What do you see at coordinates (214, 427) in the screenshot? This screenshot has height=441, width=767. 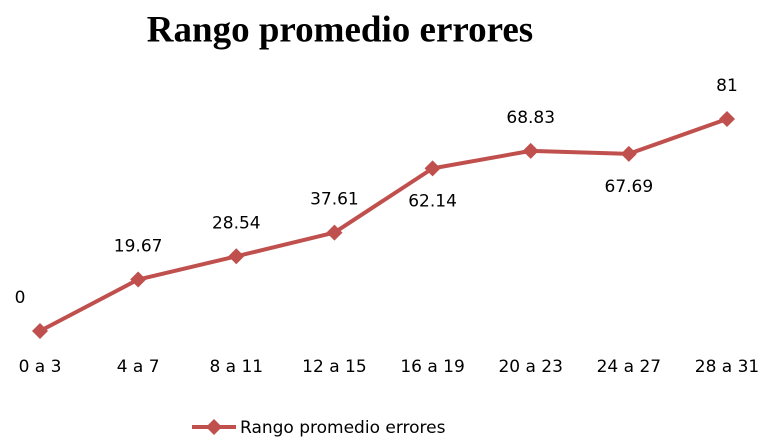 I see `legend-marker` at bounding box center [214, 427].